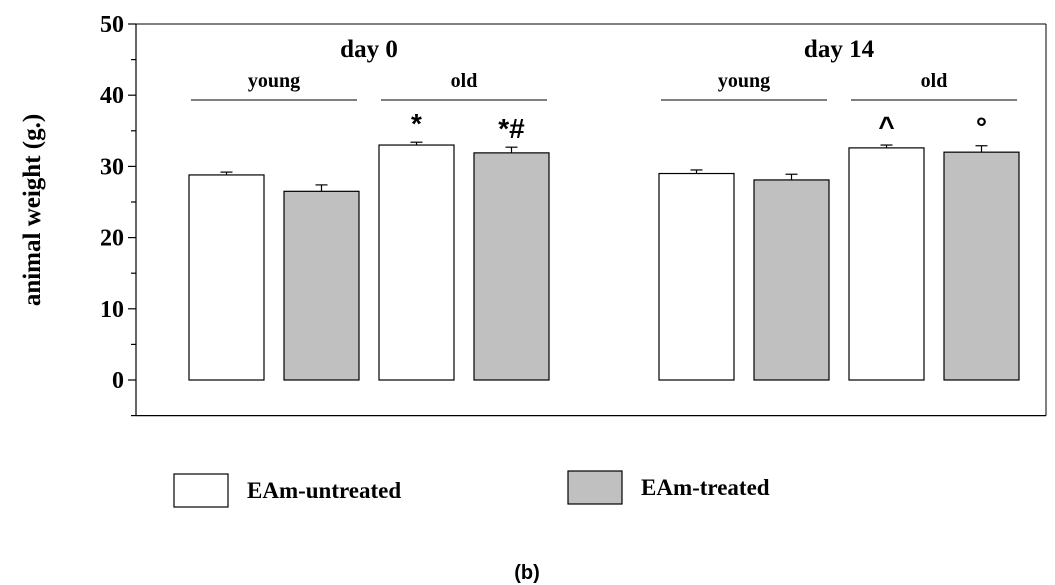 The image size is (1055, 585). I want to click on significance-marker: *, so click(416, 123).